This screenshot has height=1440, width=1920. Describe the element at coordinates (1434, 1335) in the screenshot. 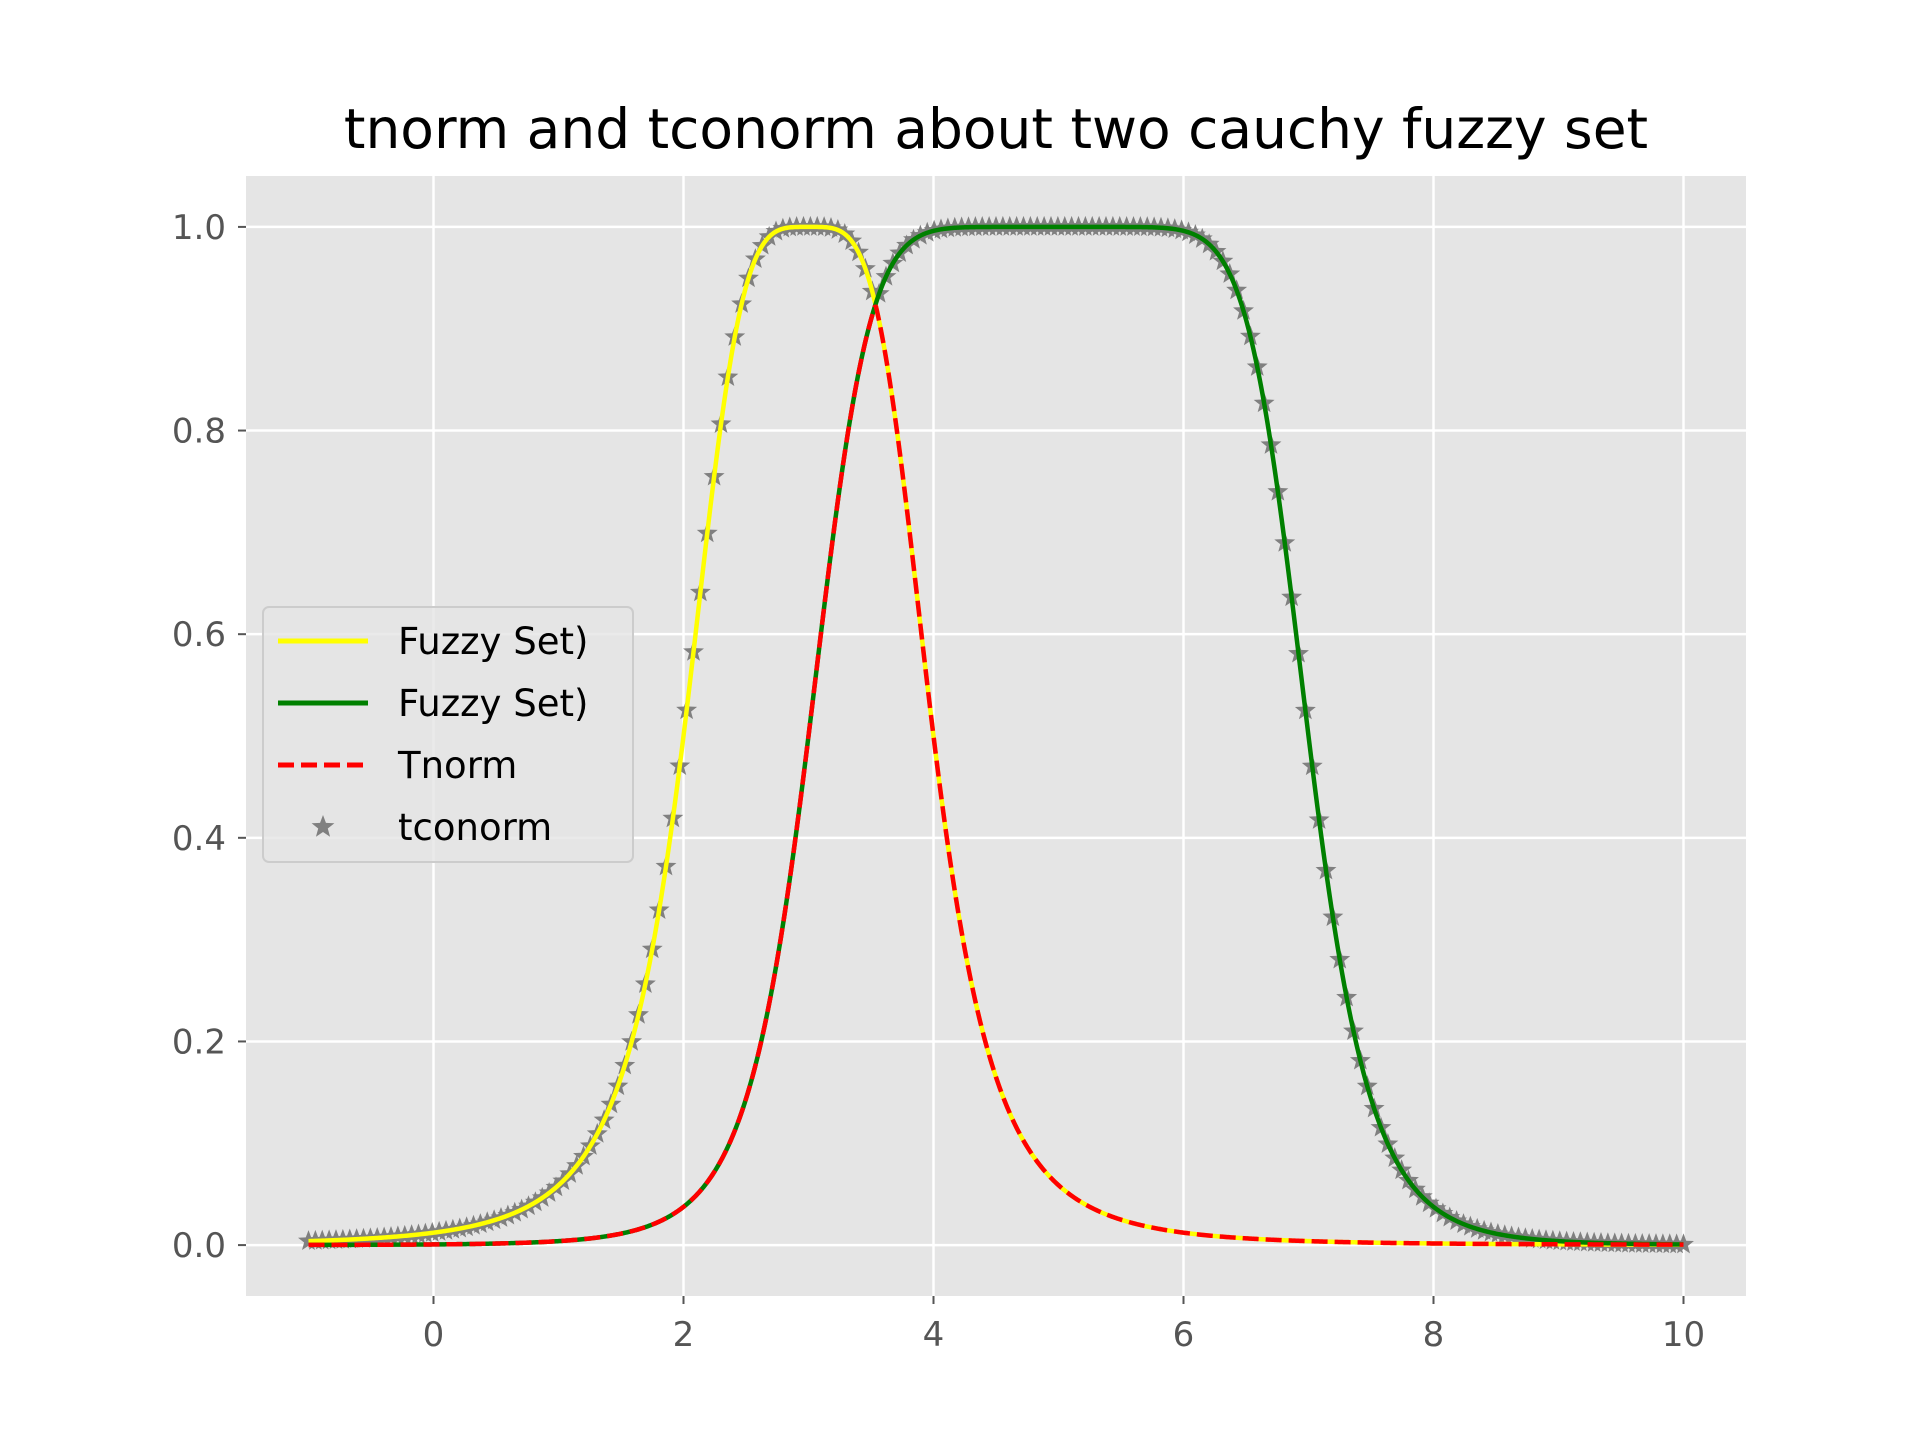

I see `x-tick-label: 8` at that location.